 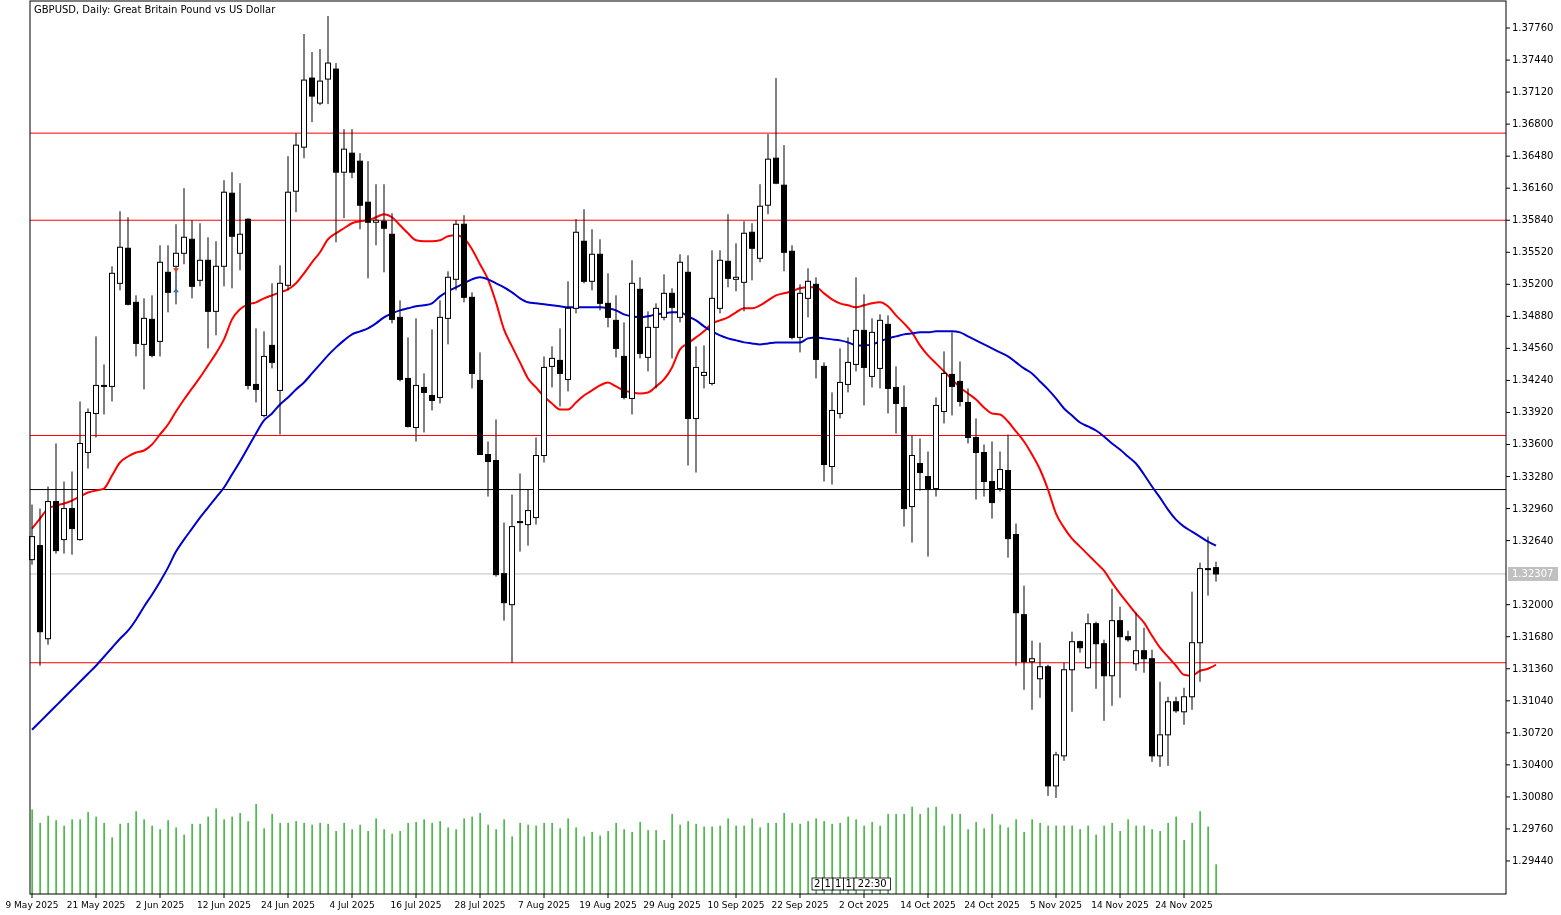 I want to click on y-tick-label: 1.37760, so click(x=1533, y=28).